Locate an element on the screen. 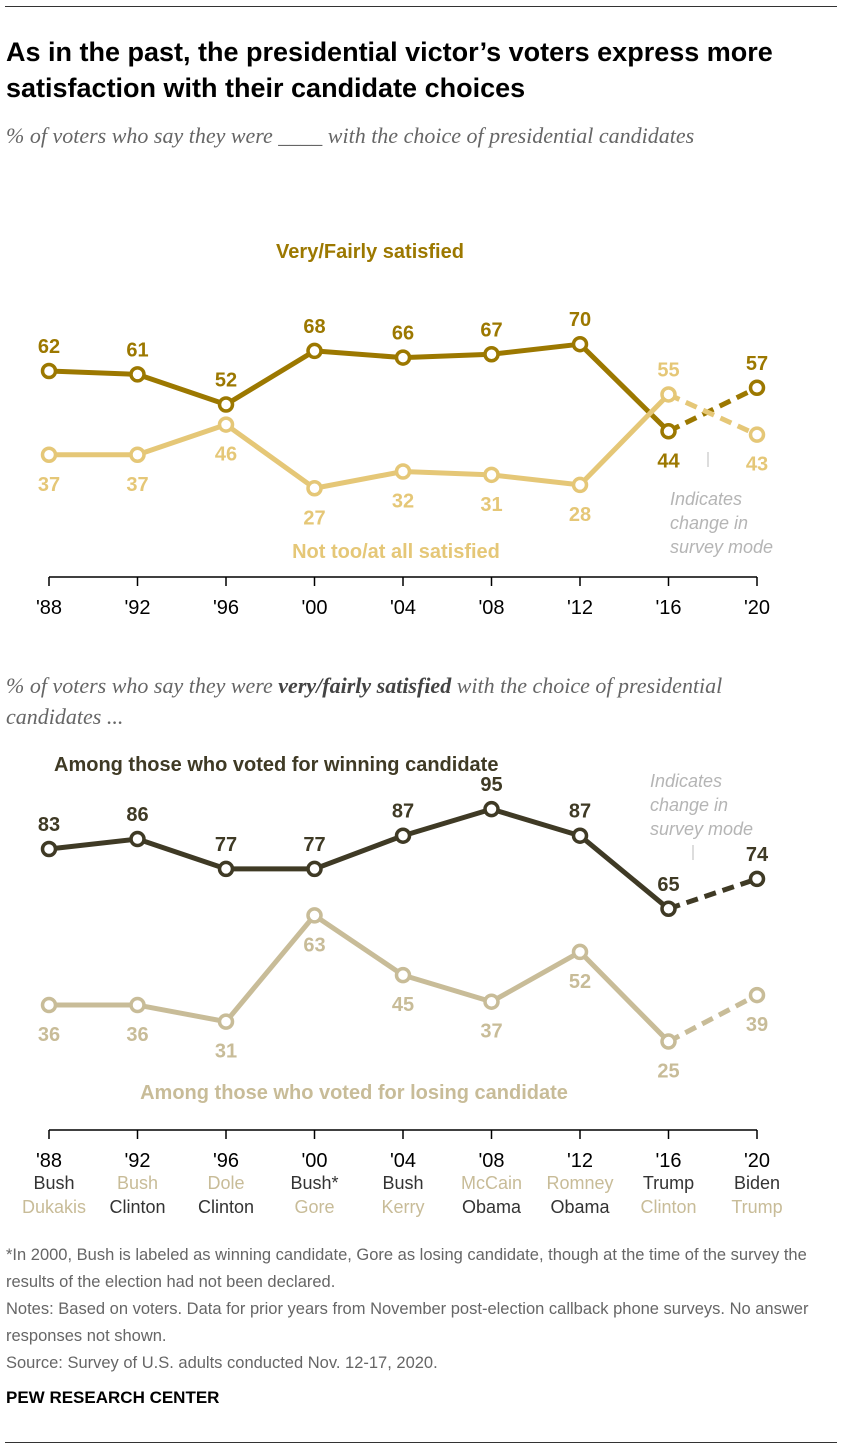  x-tick-label: '20 is located at coordinates (757, 1161).